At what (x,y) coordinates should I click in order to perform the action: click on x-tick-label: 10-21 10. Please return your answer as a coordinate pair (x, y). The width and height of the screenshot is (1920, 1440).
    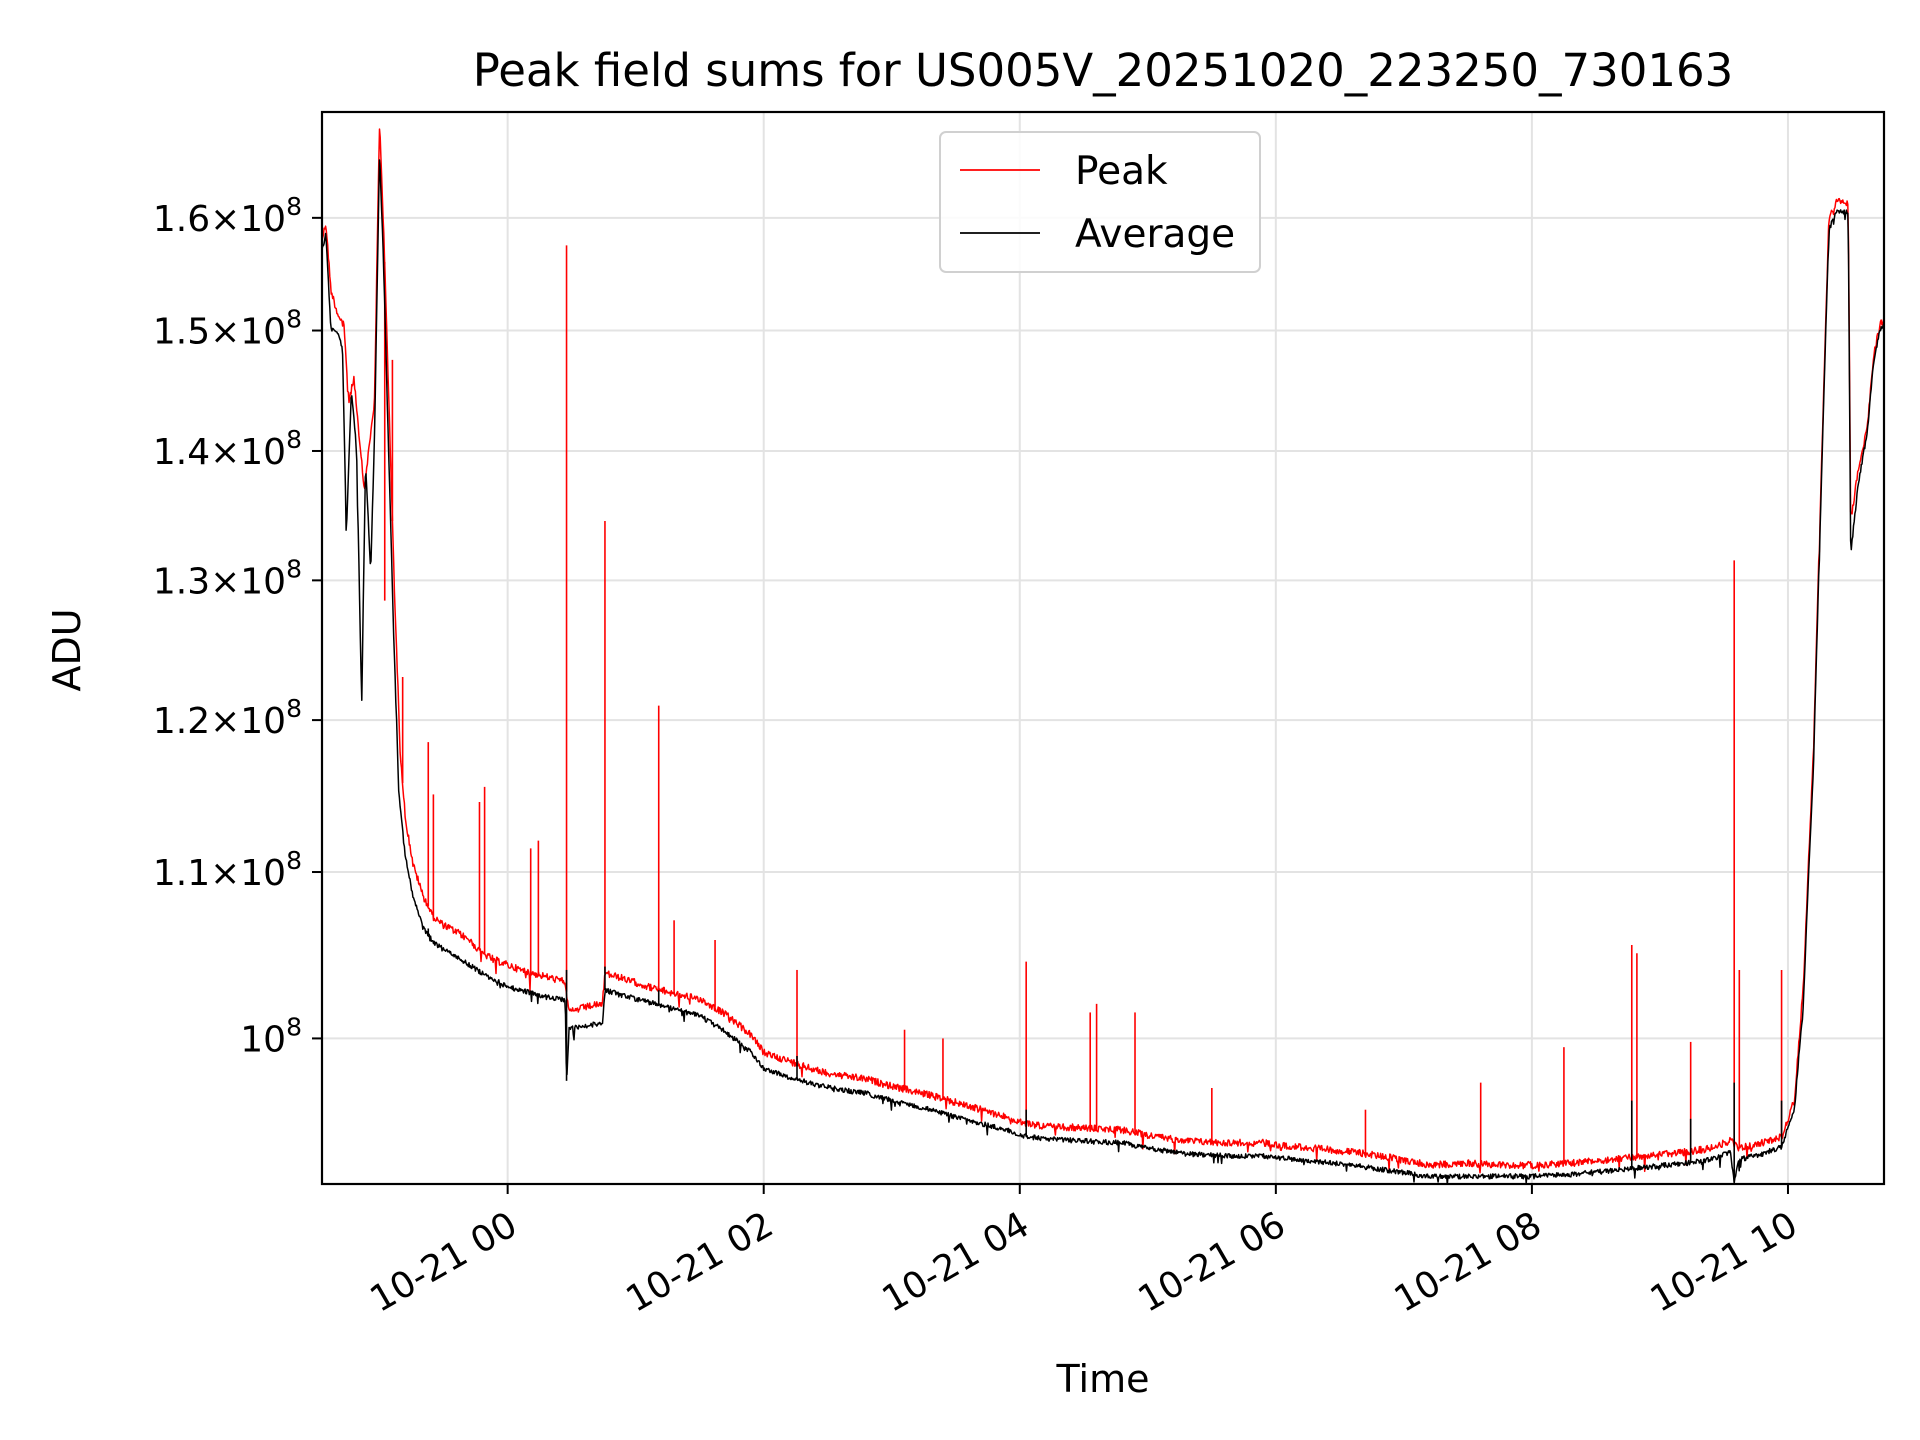
    Looking at the image, I should click on (1724, 1262).